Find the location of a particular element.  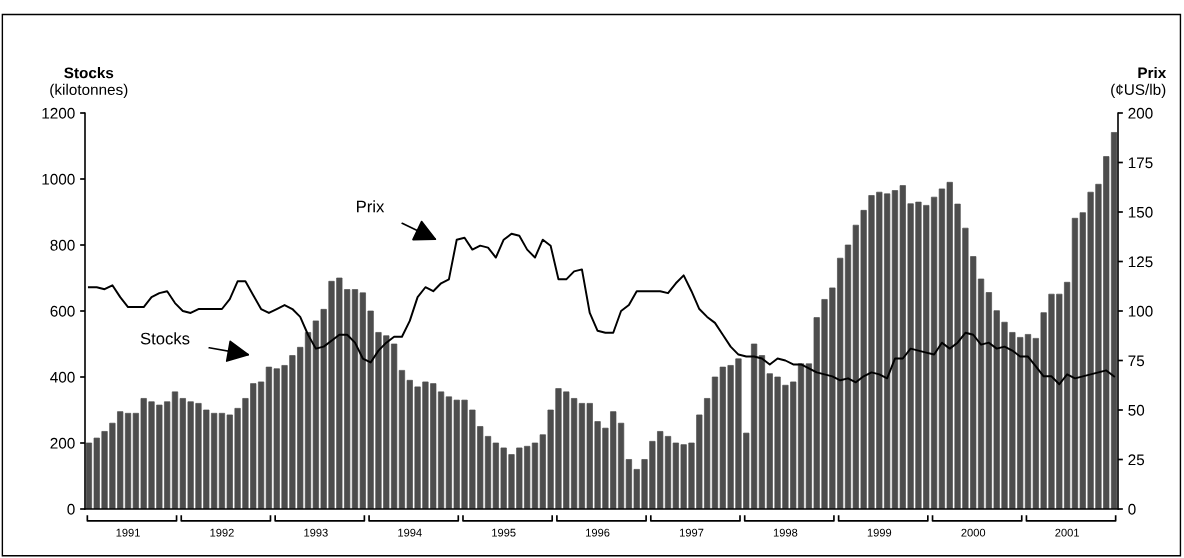

x-tick-label: 2001 is located at coordinates (1067, 532).